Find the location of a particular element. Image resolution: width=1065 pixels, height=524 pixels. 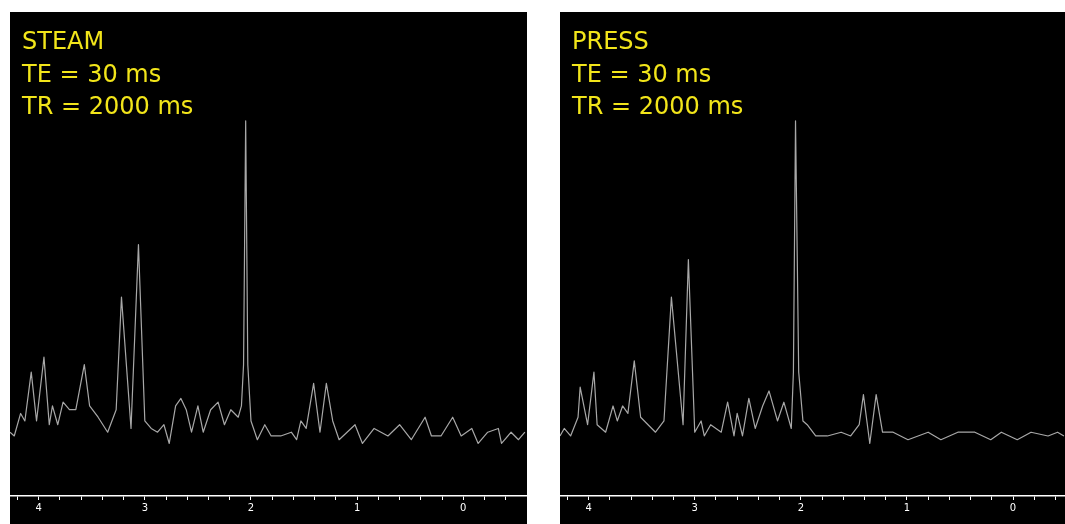

chart-title: PRESS is located at coordinates (610, 41).